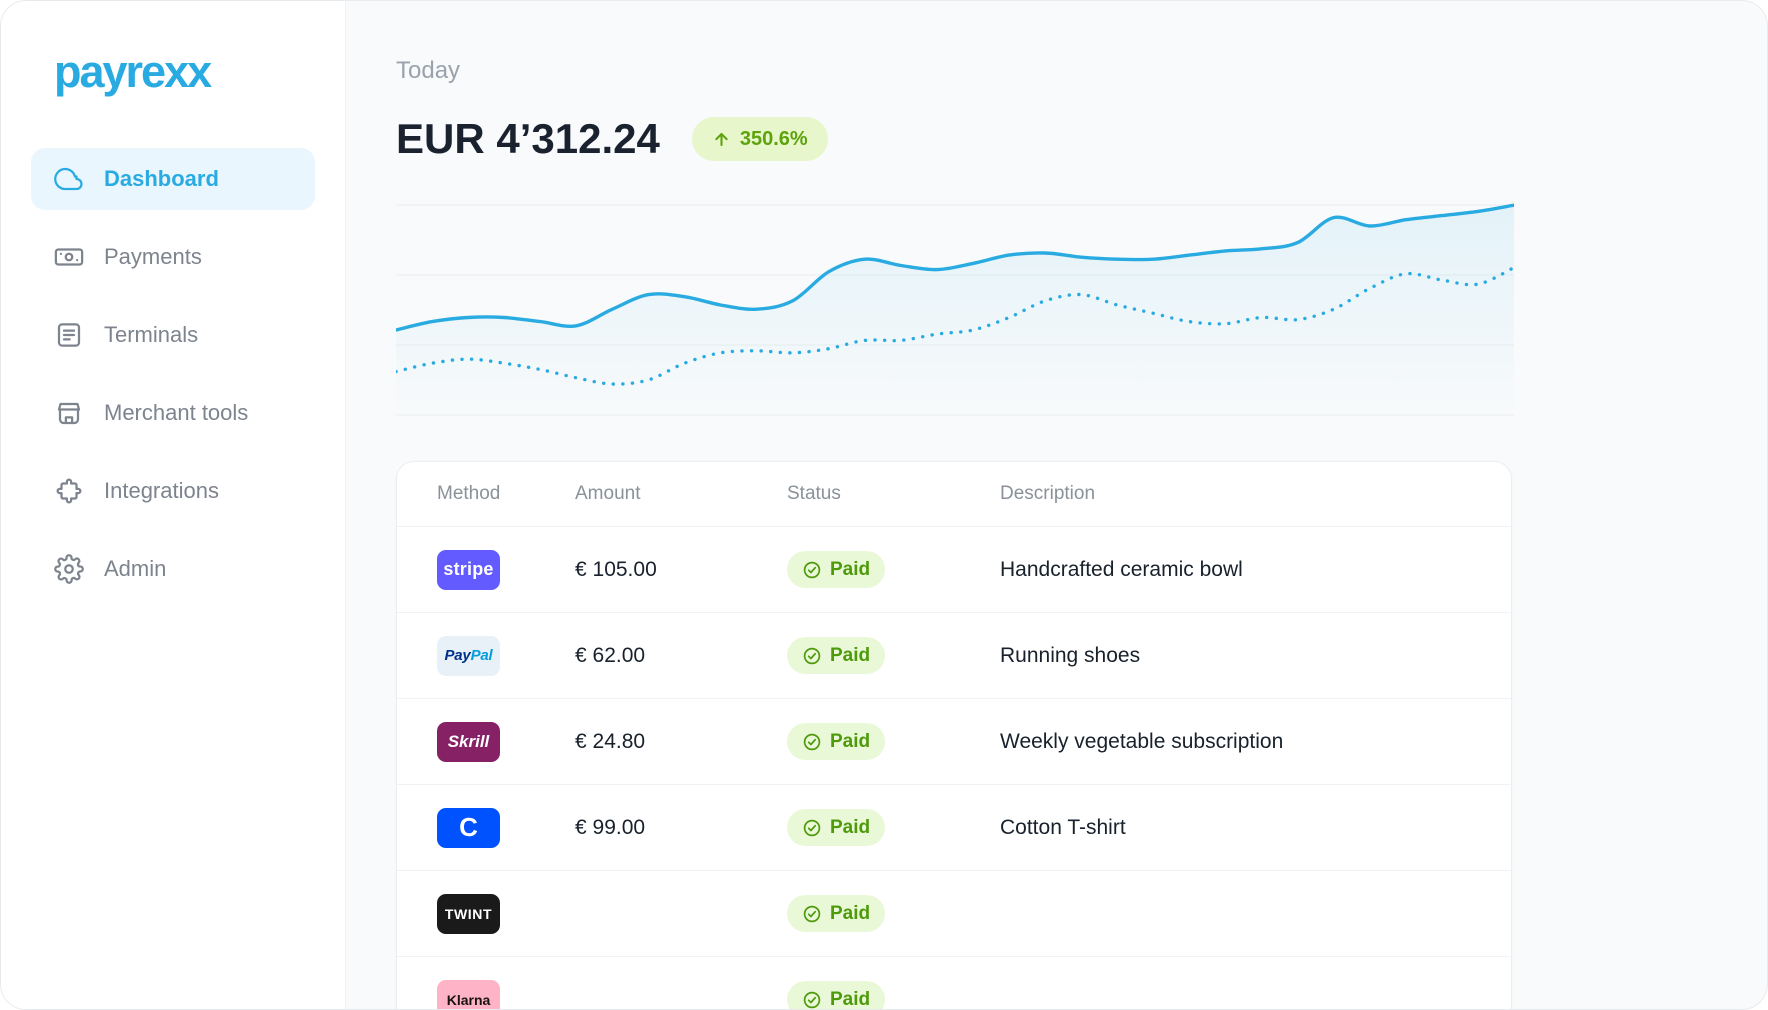 This screenshot has height=1010, width=1768. Describe the element at coordinates (616, 569) in the screenshot. I see `amount-cell: € 105.00` at that location.